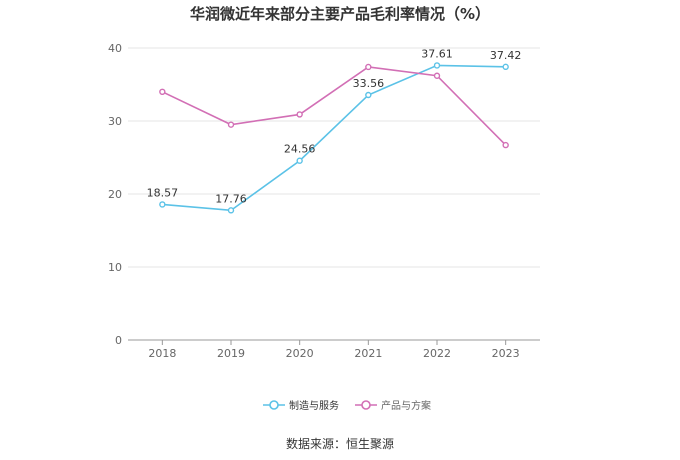  Describe the element at coordinates (339, 444) in the screenshot. I see `data-source: 数据来源：恒生聚源` at that location.